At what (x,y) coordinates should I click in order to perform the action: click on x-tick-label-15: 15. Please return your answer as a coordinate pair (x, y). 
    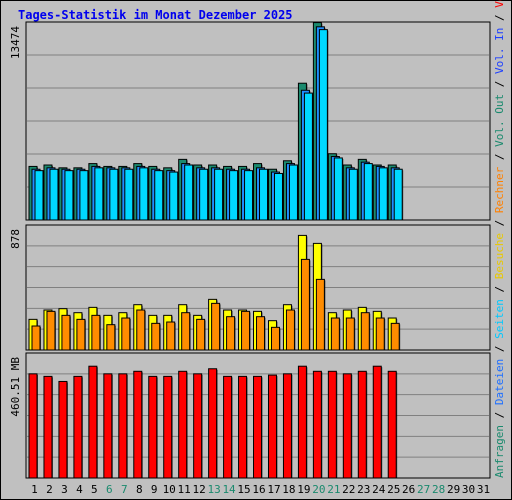
    Looking at the image, I should click on (243, 489).